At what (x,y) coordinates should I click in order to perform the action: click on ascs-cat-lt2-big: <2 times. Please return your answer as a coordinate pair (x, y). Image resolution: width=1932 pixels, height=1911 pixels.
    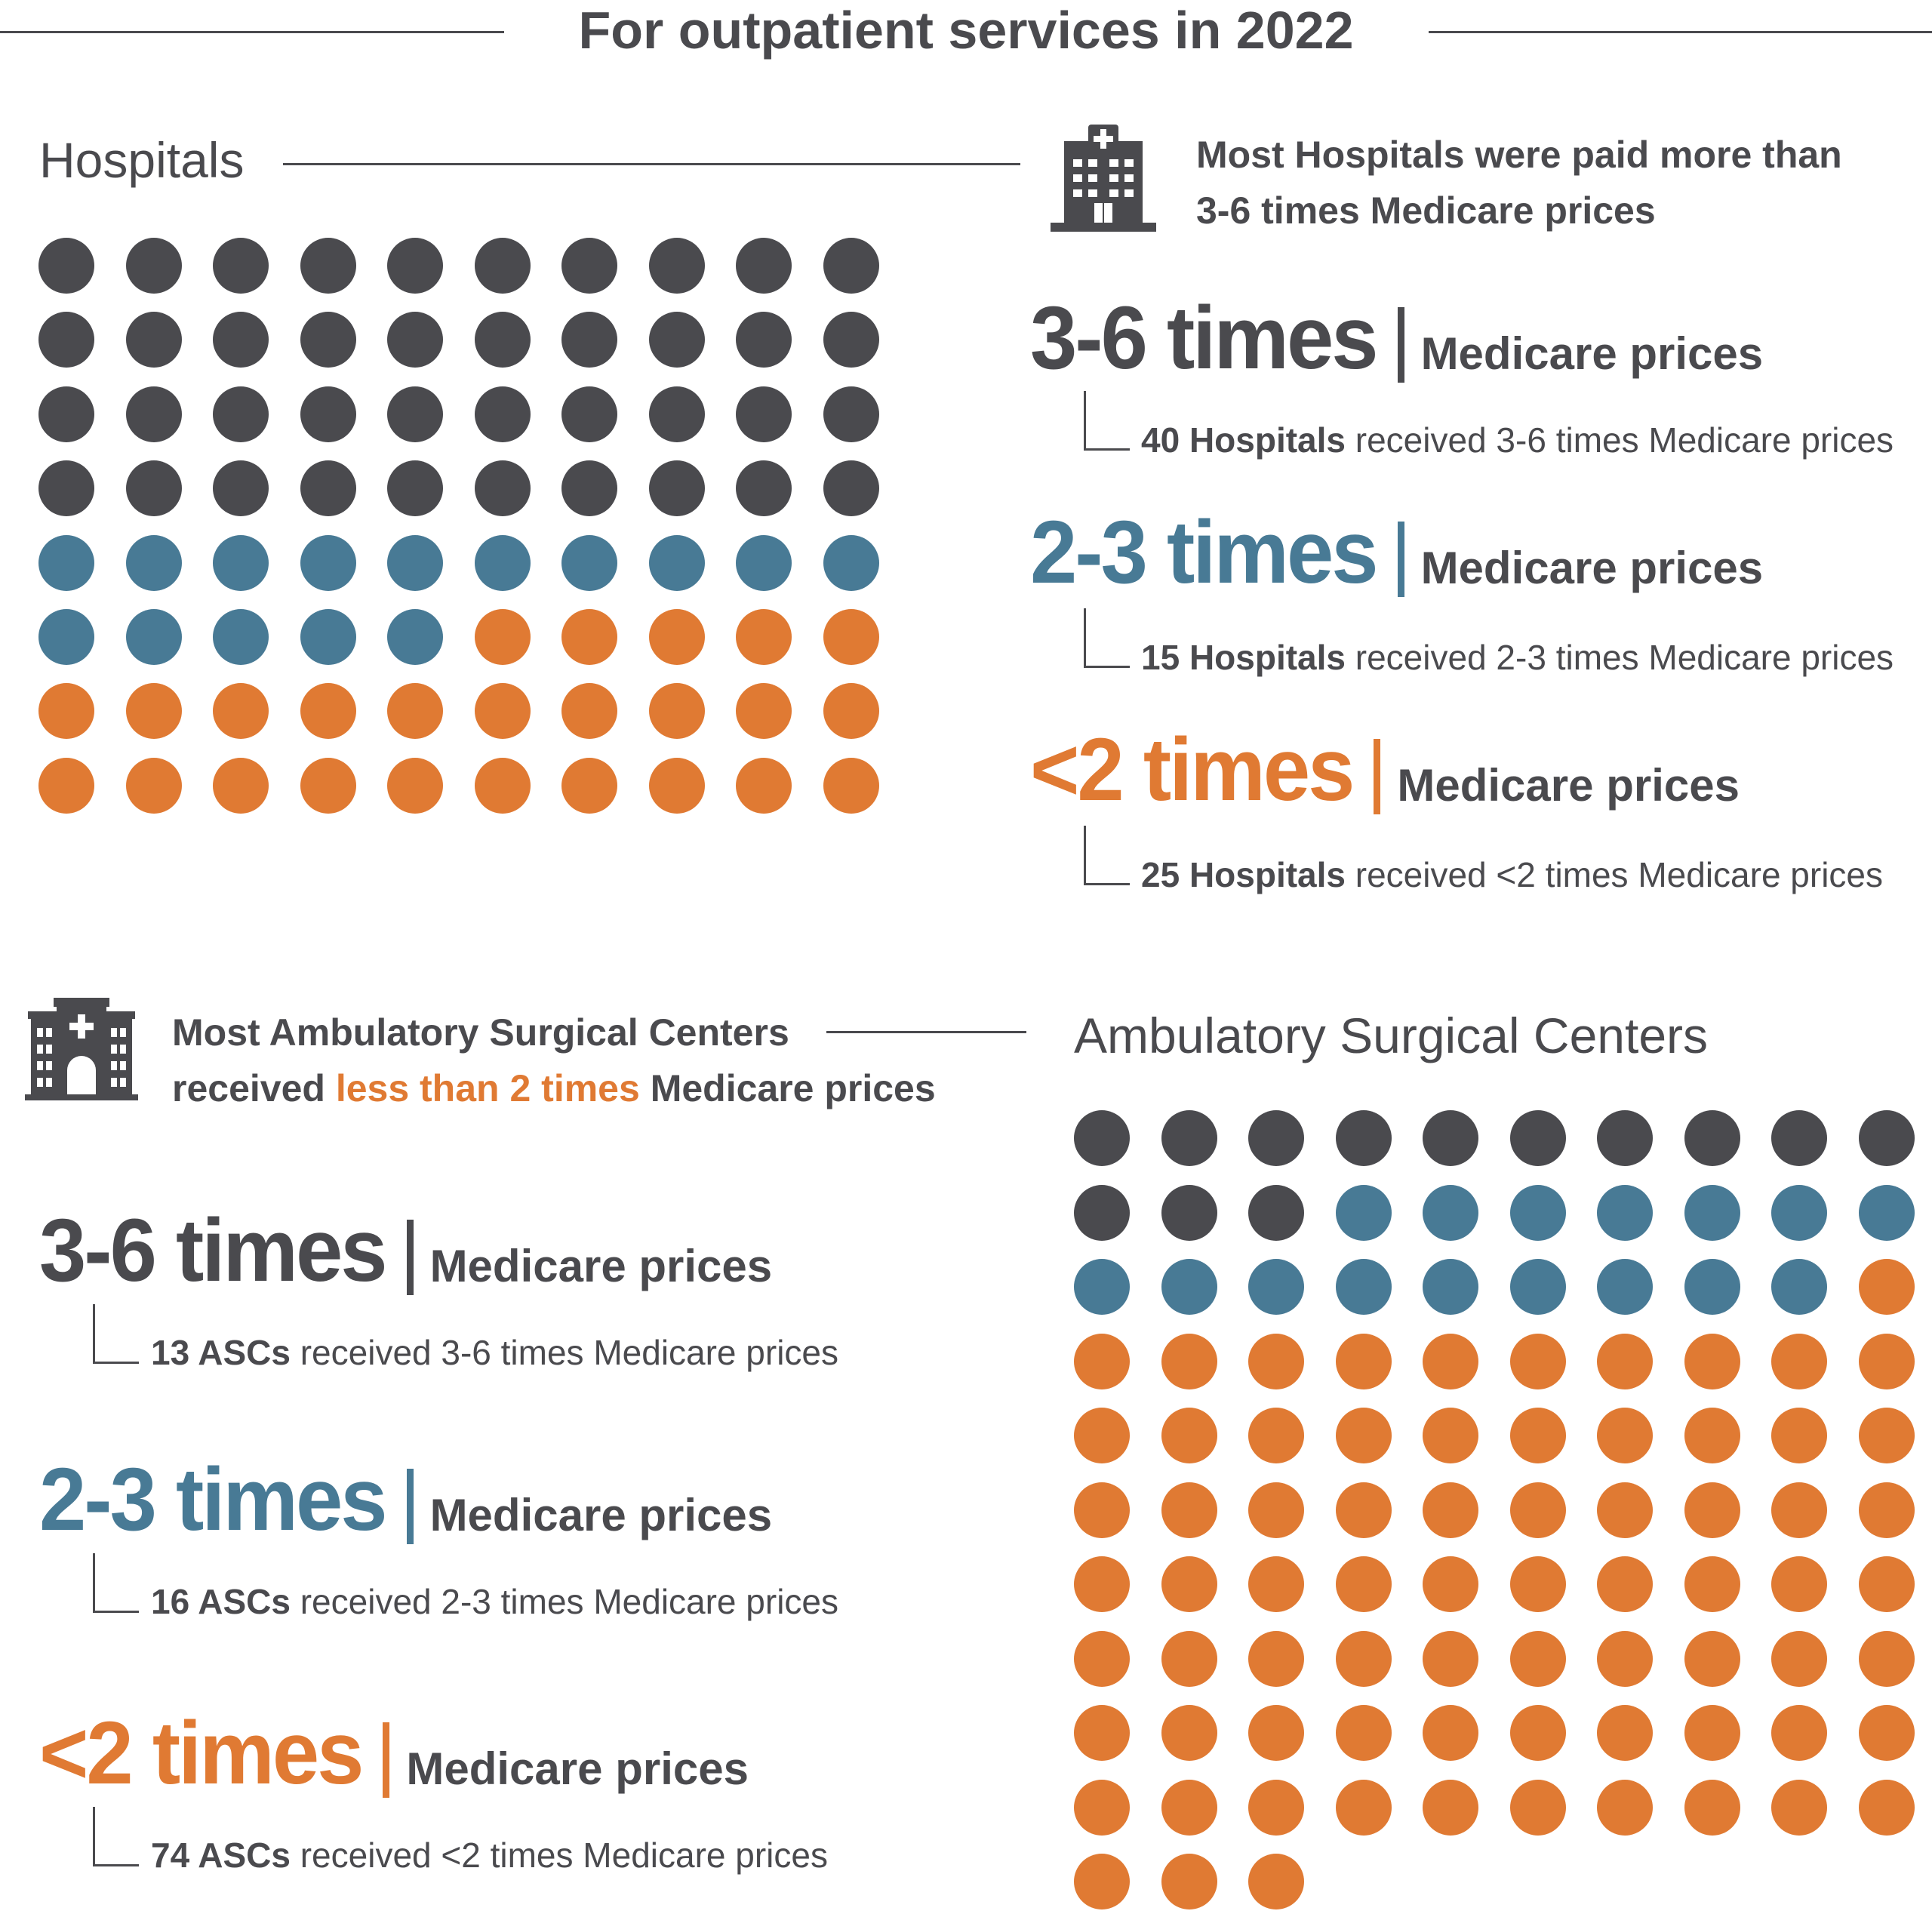
    Looking at the image, I should click on (201, 1753).